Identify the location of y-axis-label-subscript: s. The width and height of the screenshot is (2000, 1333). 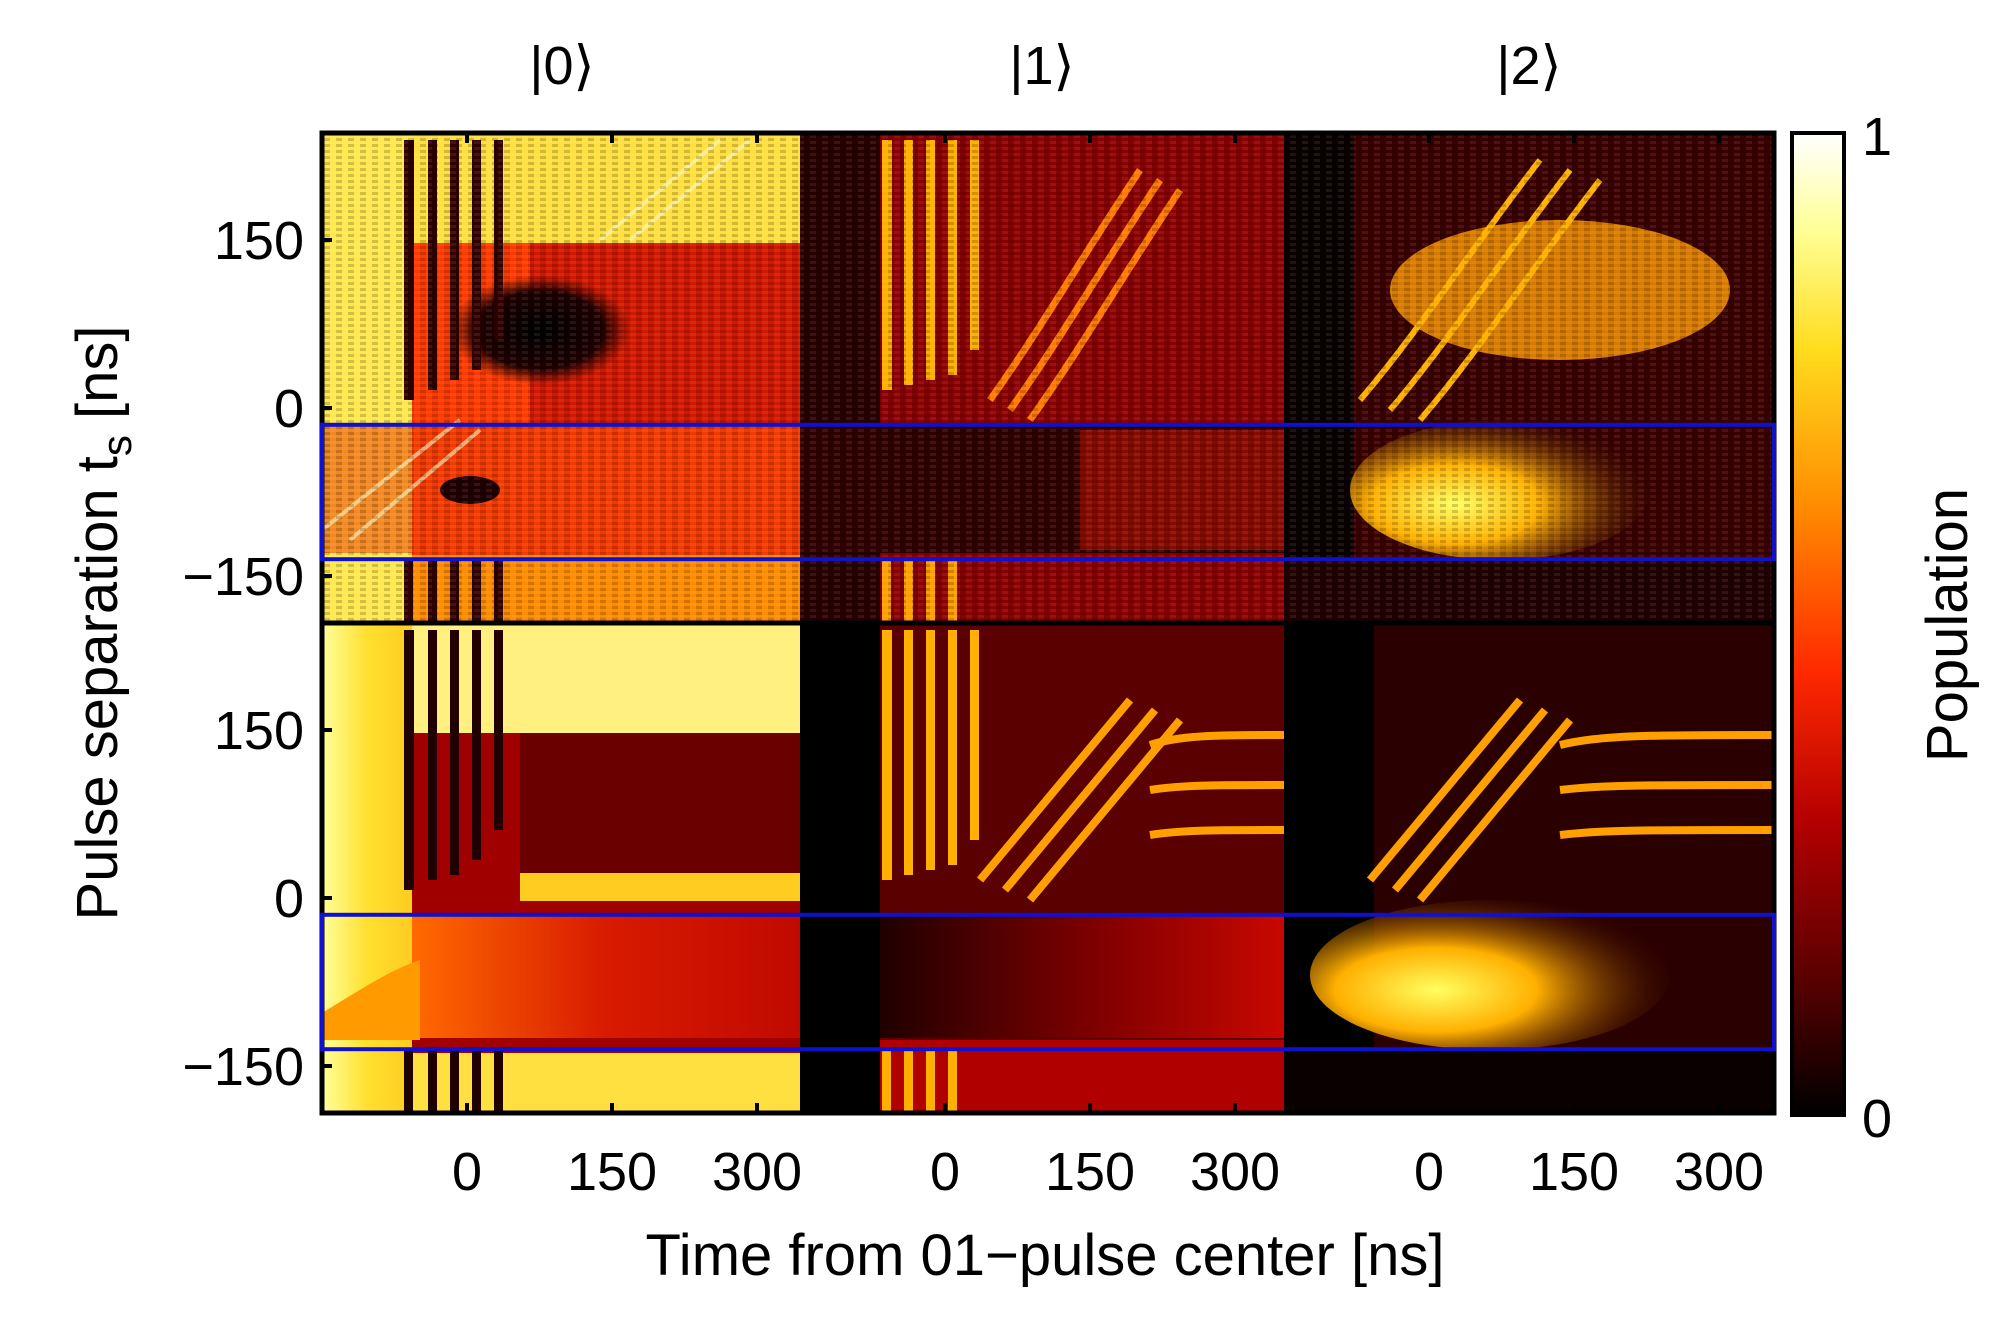
(116, 445).